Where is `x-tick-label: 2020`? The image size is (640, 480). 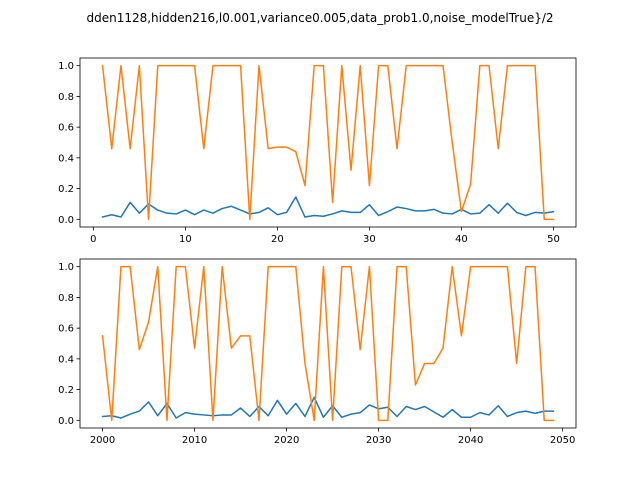
x-tick-label: 2020 is located at coordinates (286, 440).